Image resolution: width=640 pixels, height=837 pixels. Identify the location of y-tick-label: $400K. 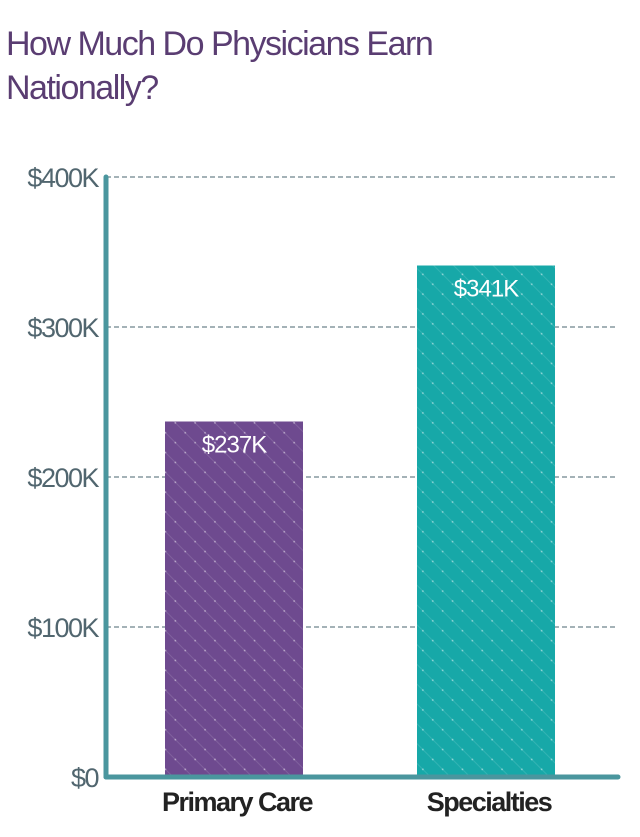
(63, 178).